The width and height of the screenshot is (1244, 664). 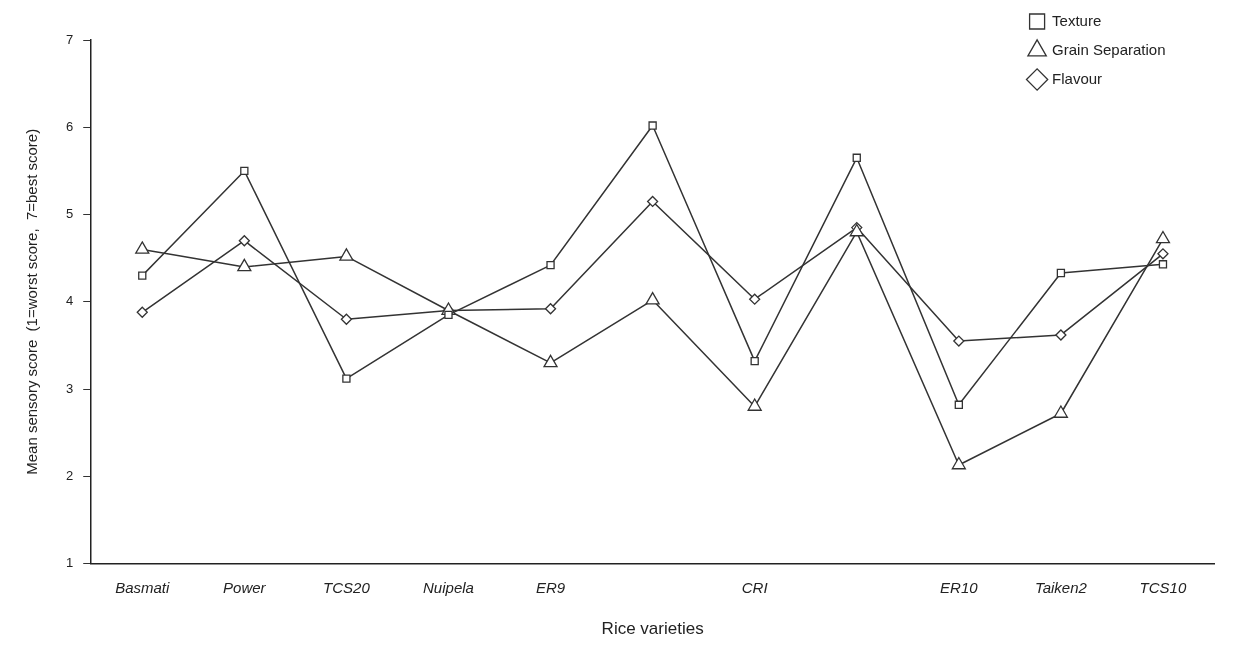 I want to click on x-tick-label: TCS20, so click(x=347, y=587).